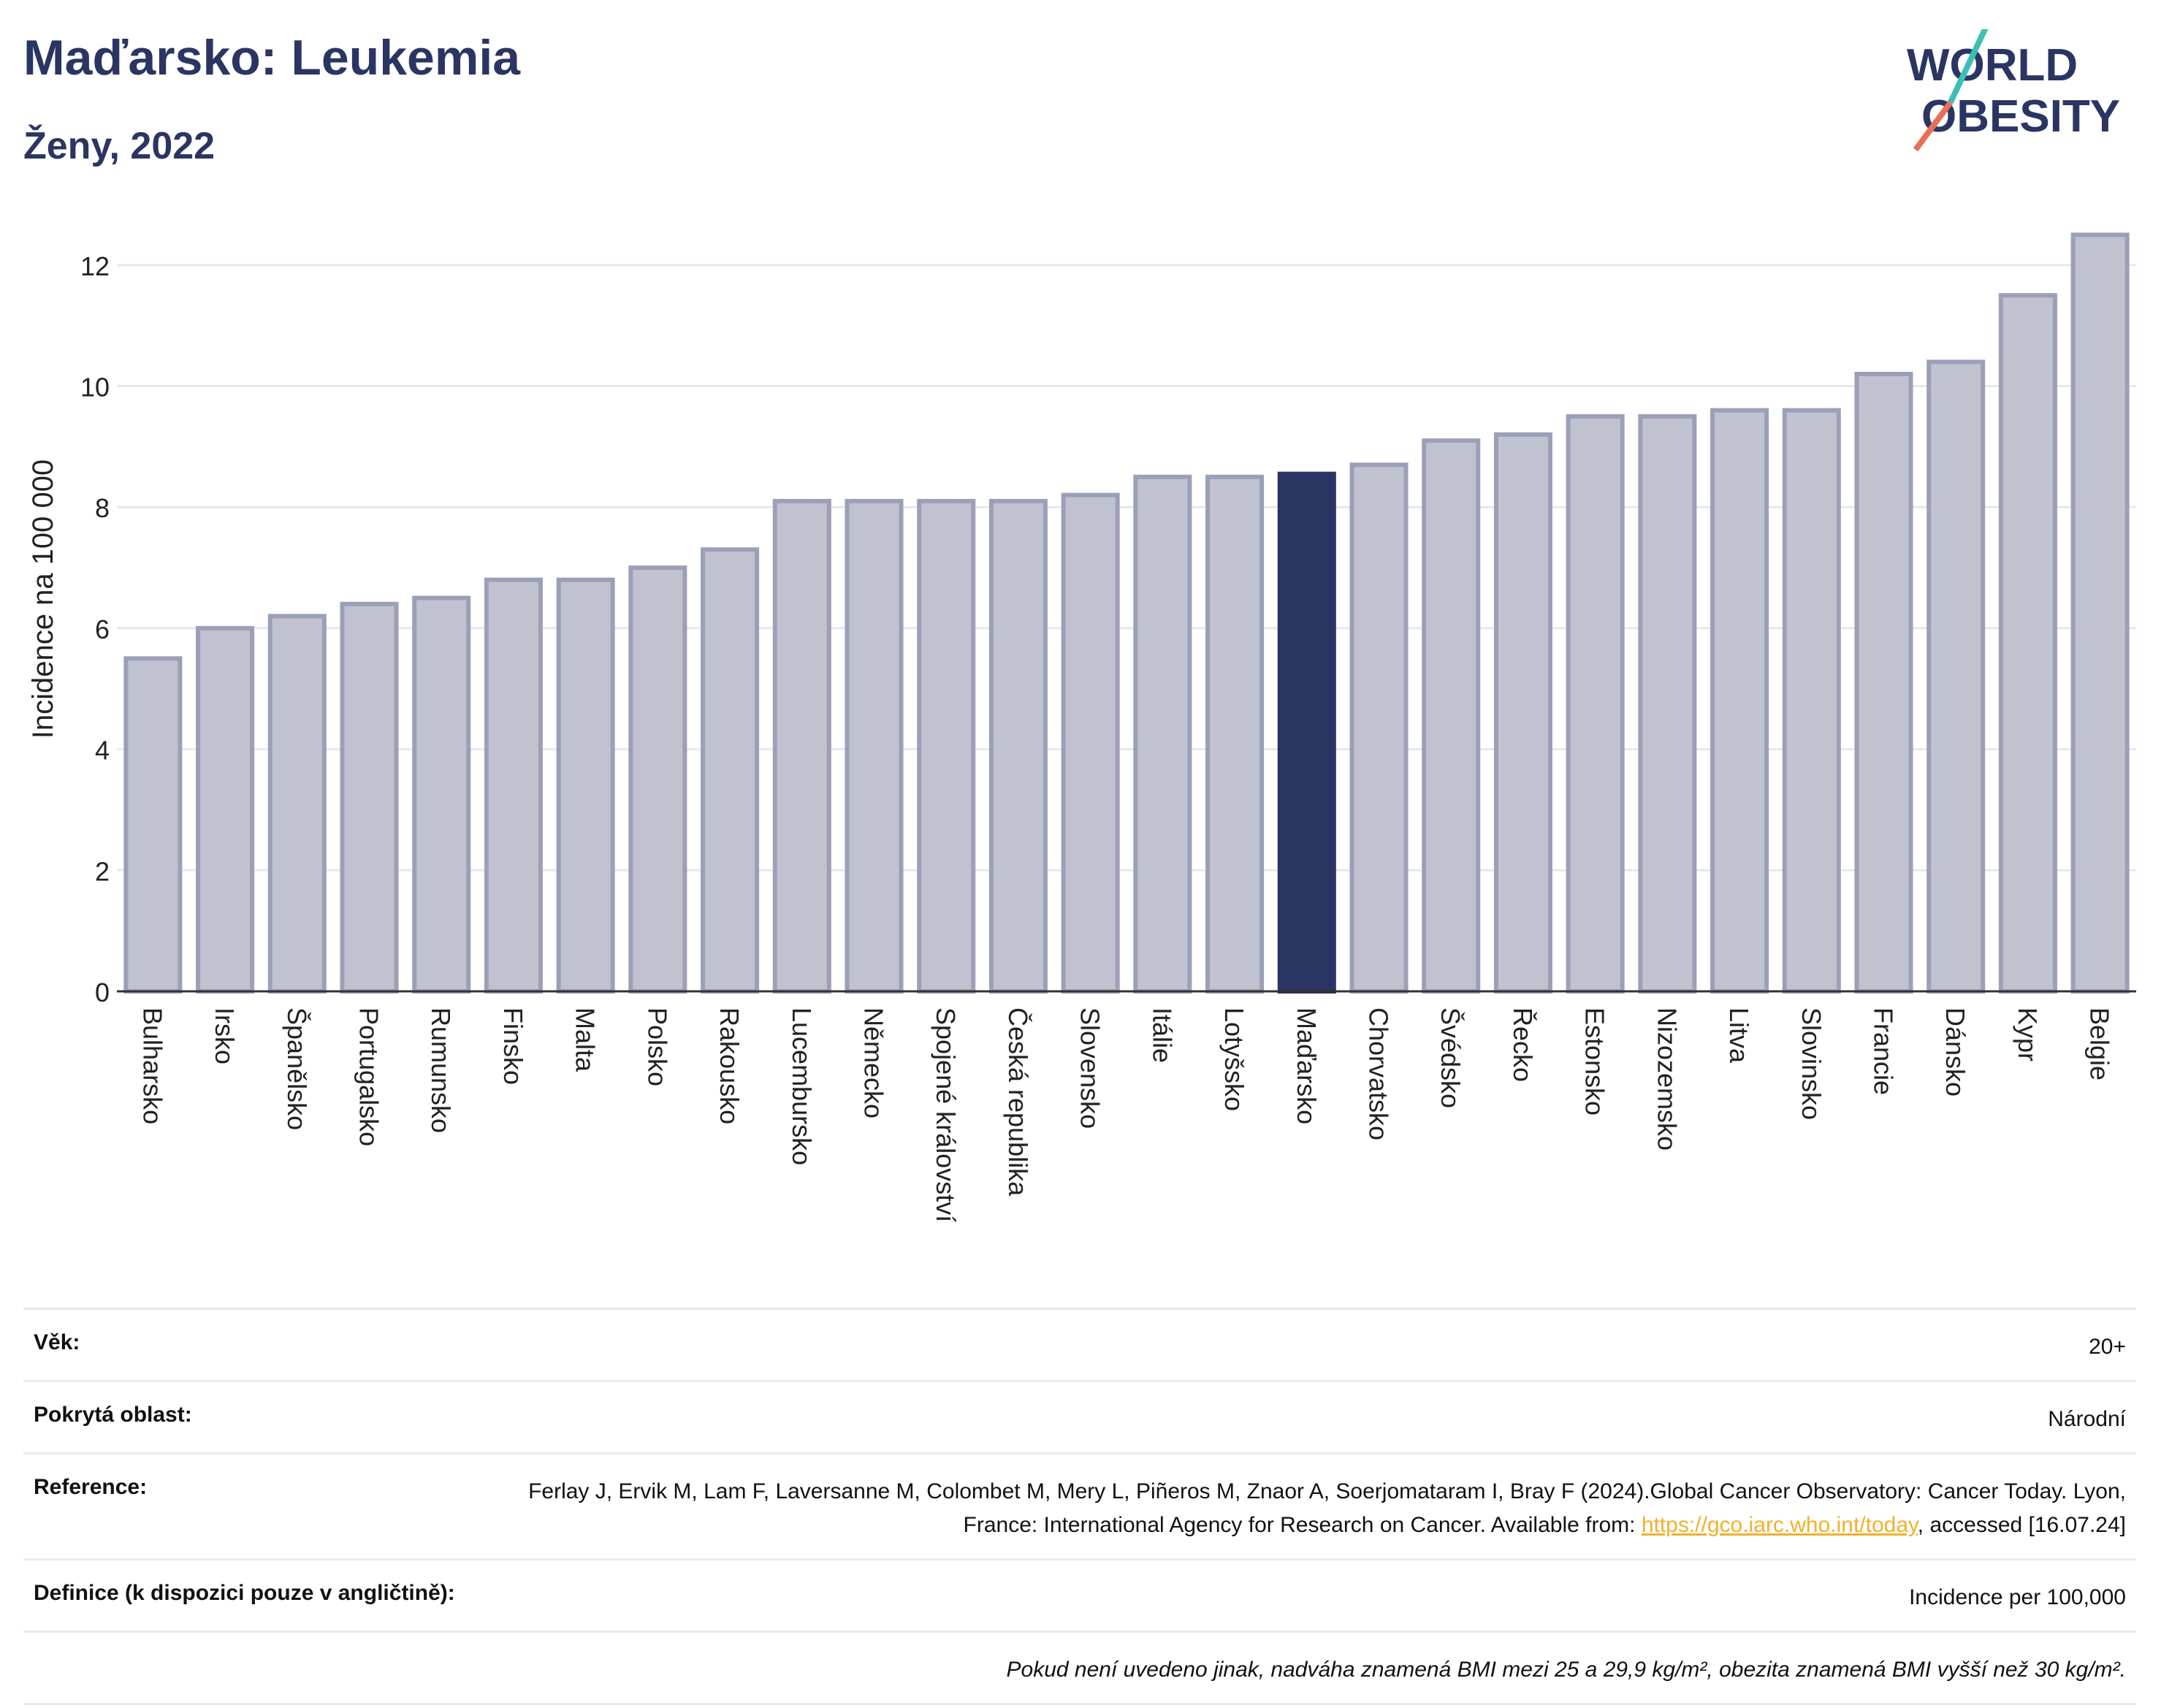 The image size is (2161, 1708). Describe the element at coordinates (2027, 644) in the screenshot. I see `bar-Kypr` at that location.